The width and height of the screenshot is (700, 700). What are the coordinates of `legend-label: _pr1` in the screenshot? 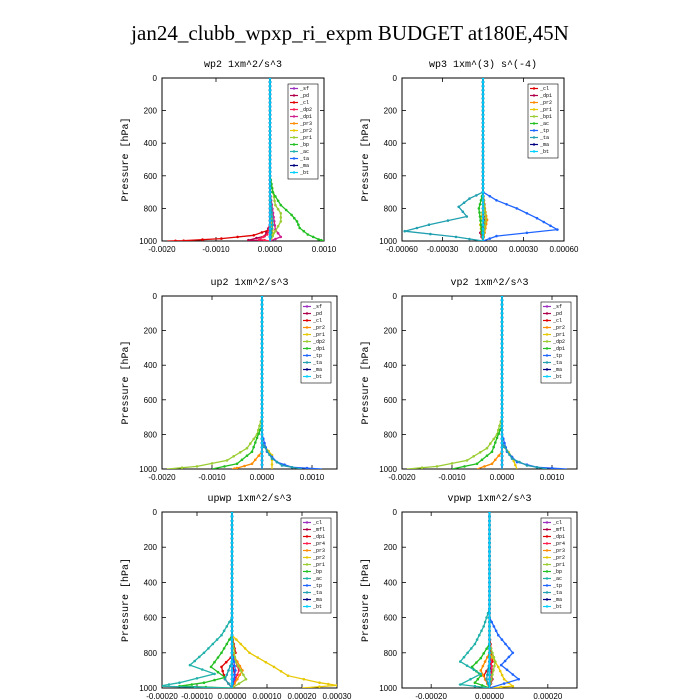 It's located at (318, 335).